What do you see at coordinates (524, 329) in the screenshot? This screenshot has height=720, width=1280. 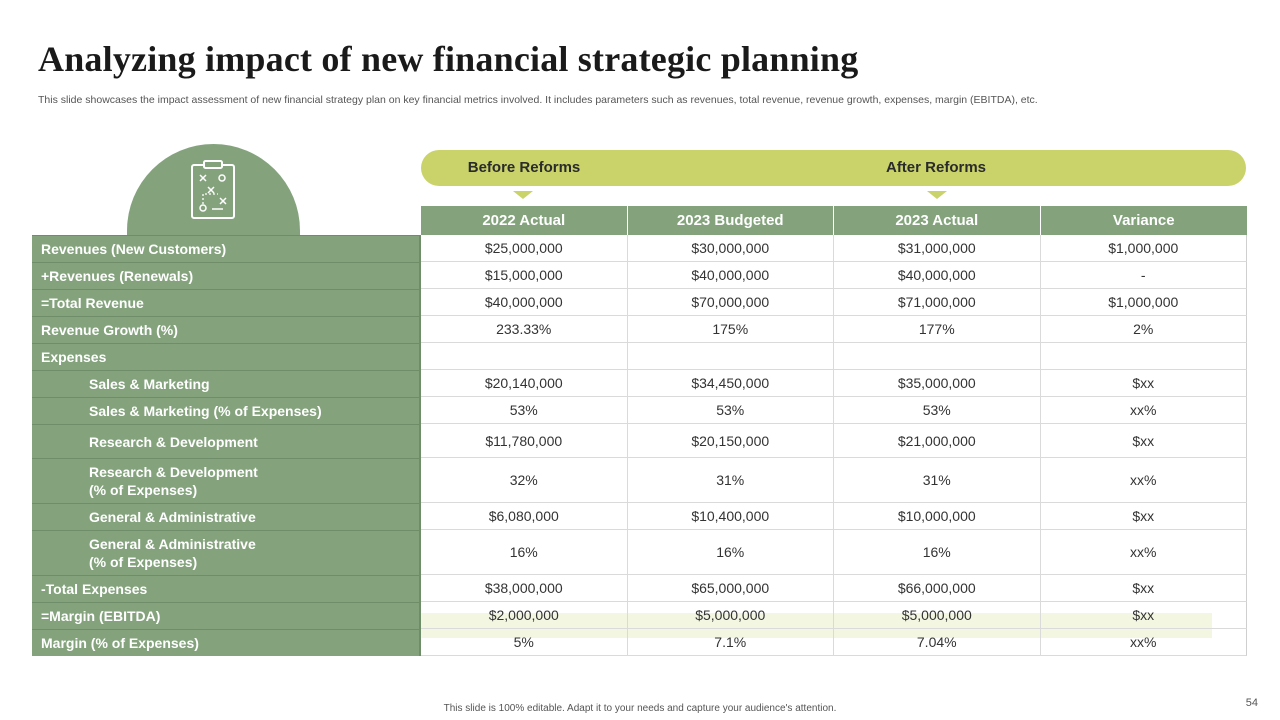 I see `table-cell: 233.33%` at bounding box center [524, 329].